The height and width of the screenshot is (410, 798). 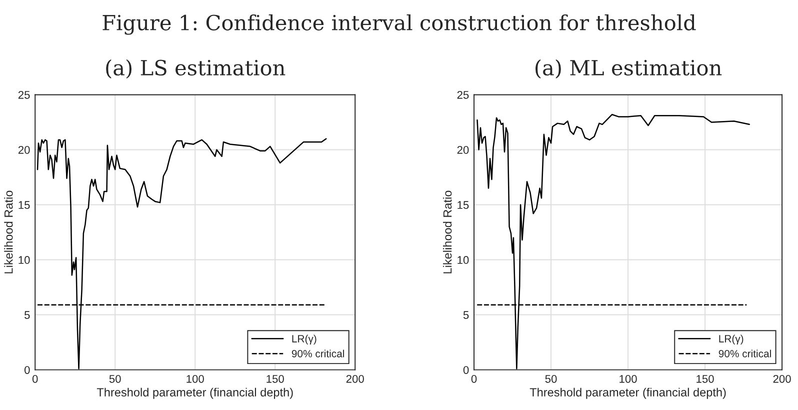 What do you see at coordinates (399, 24) in the screenshot?
I see `caption: Figure 1: Confidence interval construction for threshold` at bounding box center [399, 24].